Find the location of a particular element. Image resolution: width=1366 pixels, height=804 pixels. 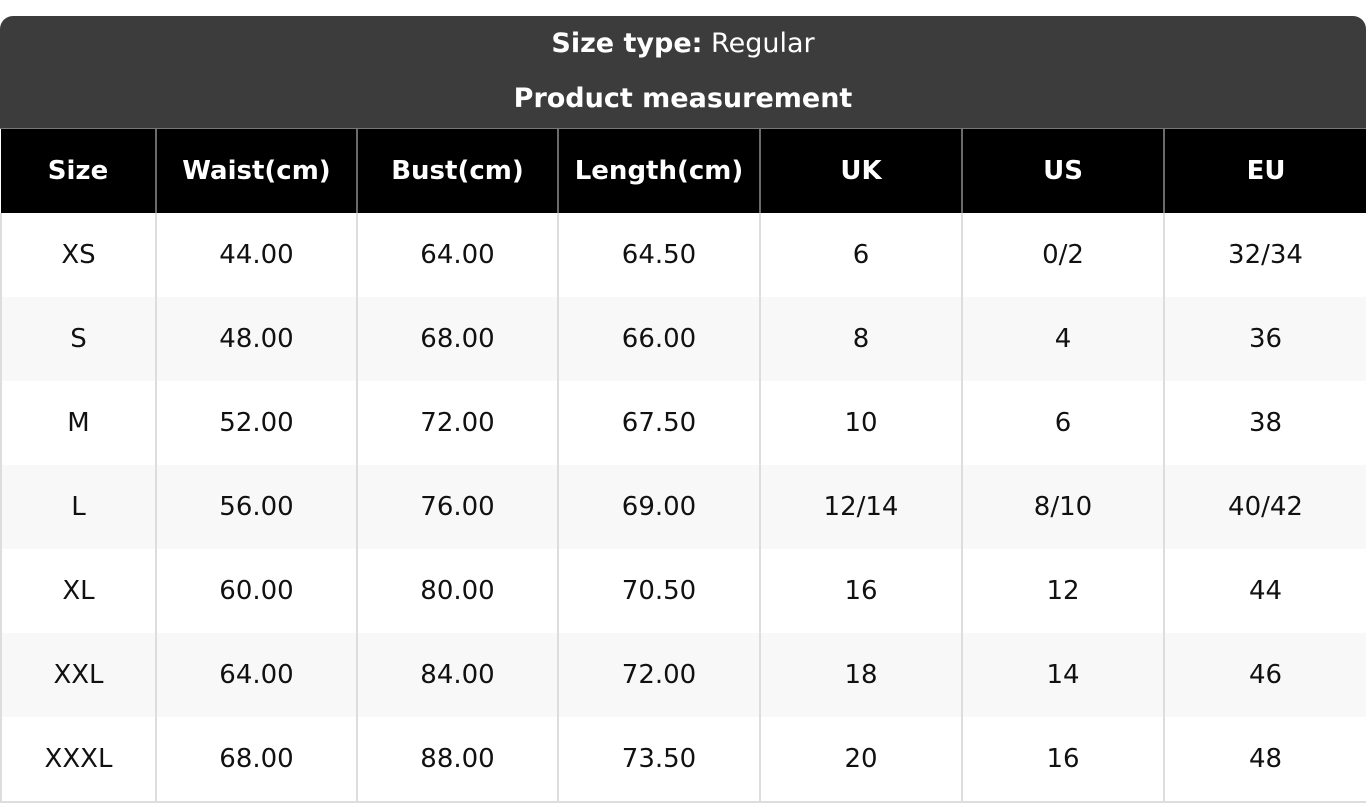

table-row: XL 60.00 80.00 70.50 16 12 44 is located at coordinates (683, 591).